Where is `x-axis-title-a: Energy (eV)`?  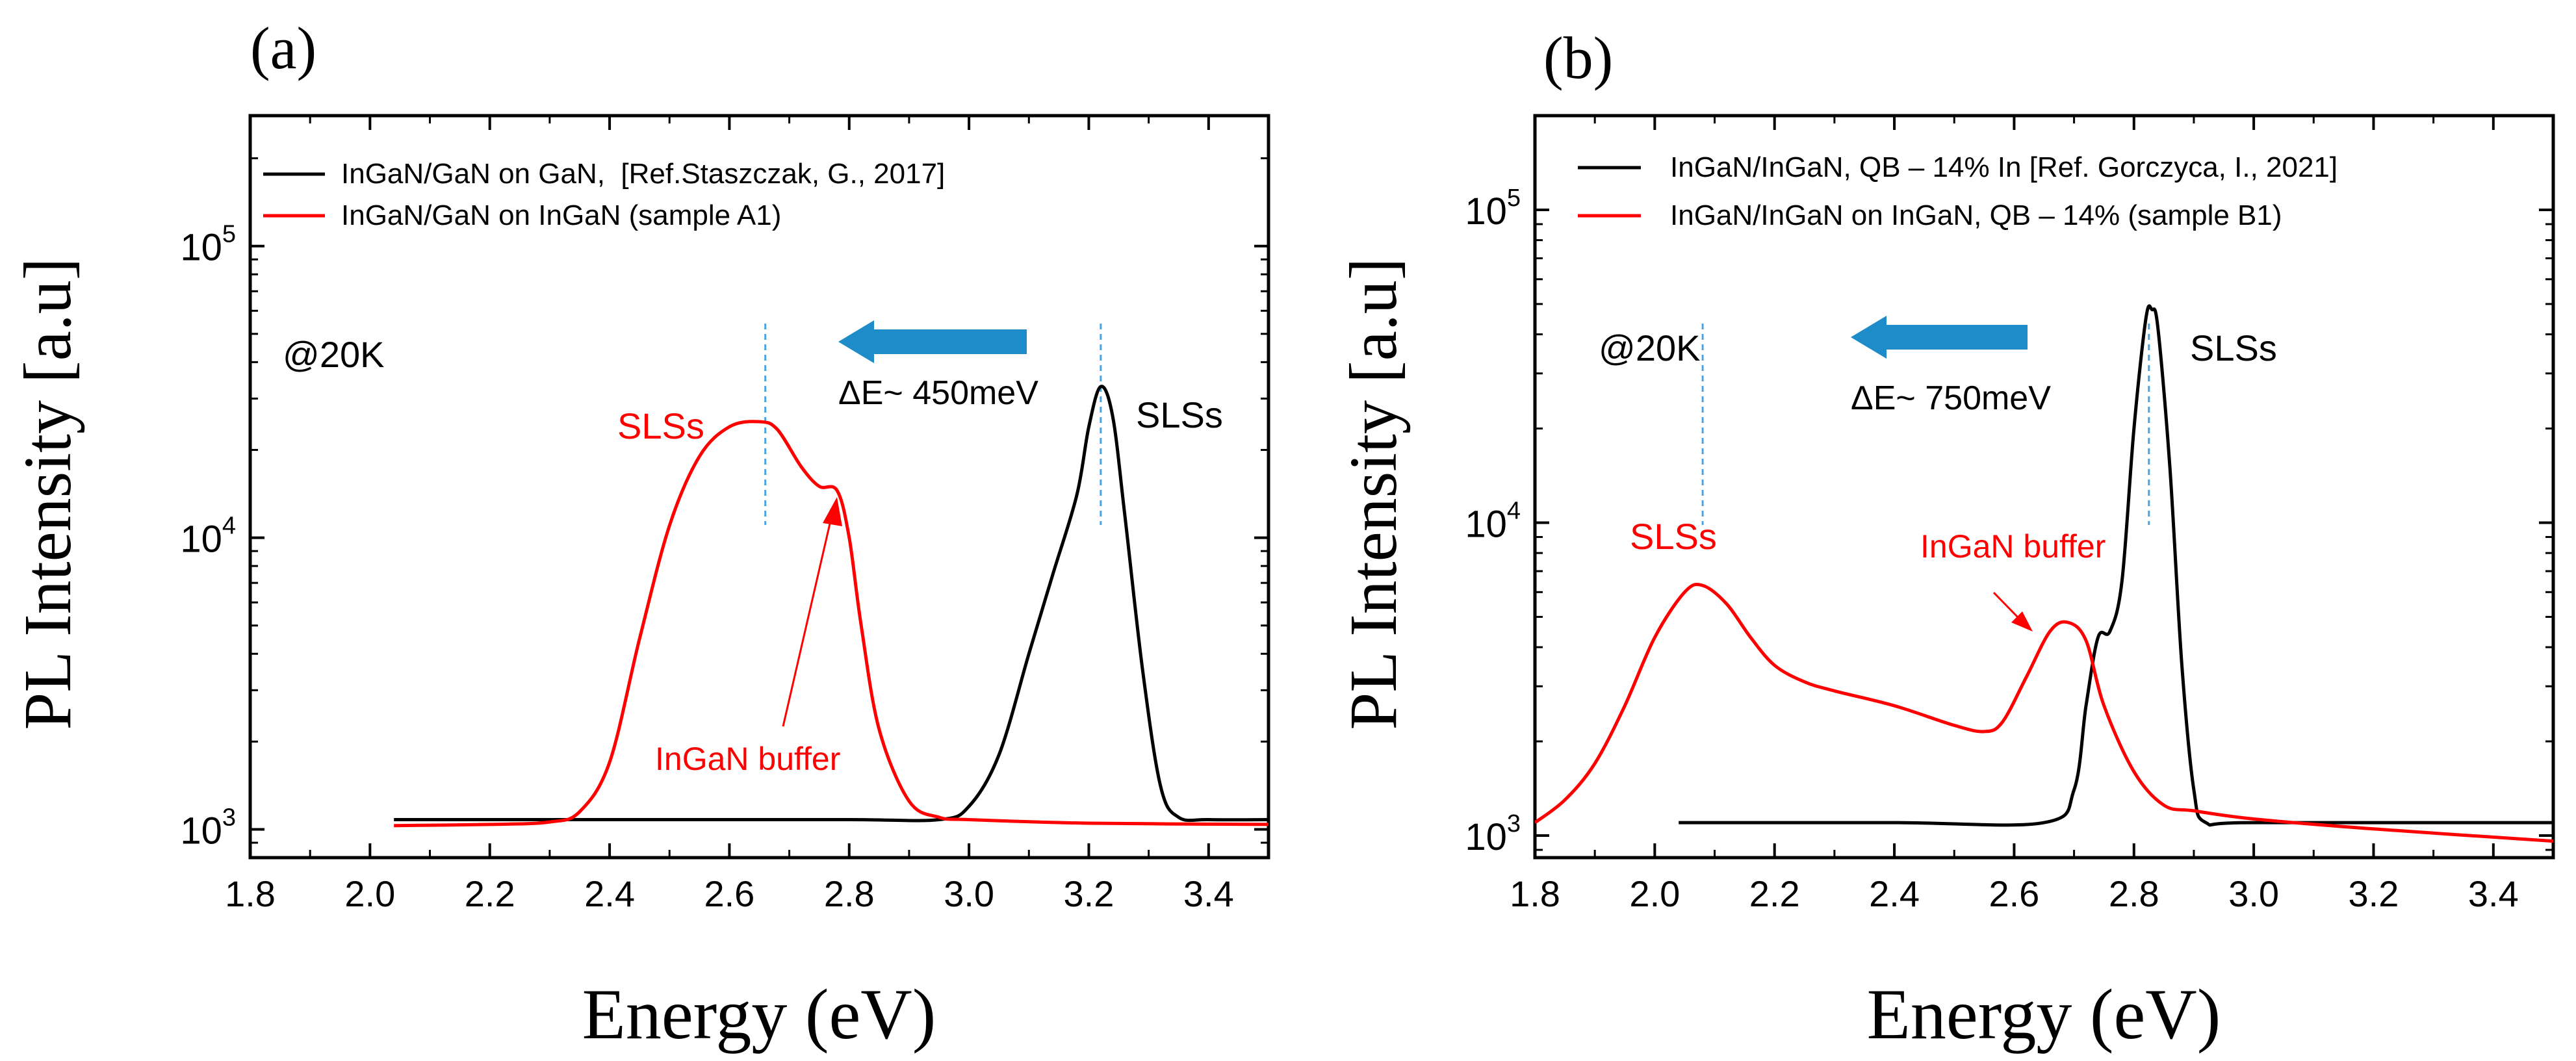
x-axis-title-a: Energy (eV) is located at coordinates (759, 1014).